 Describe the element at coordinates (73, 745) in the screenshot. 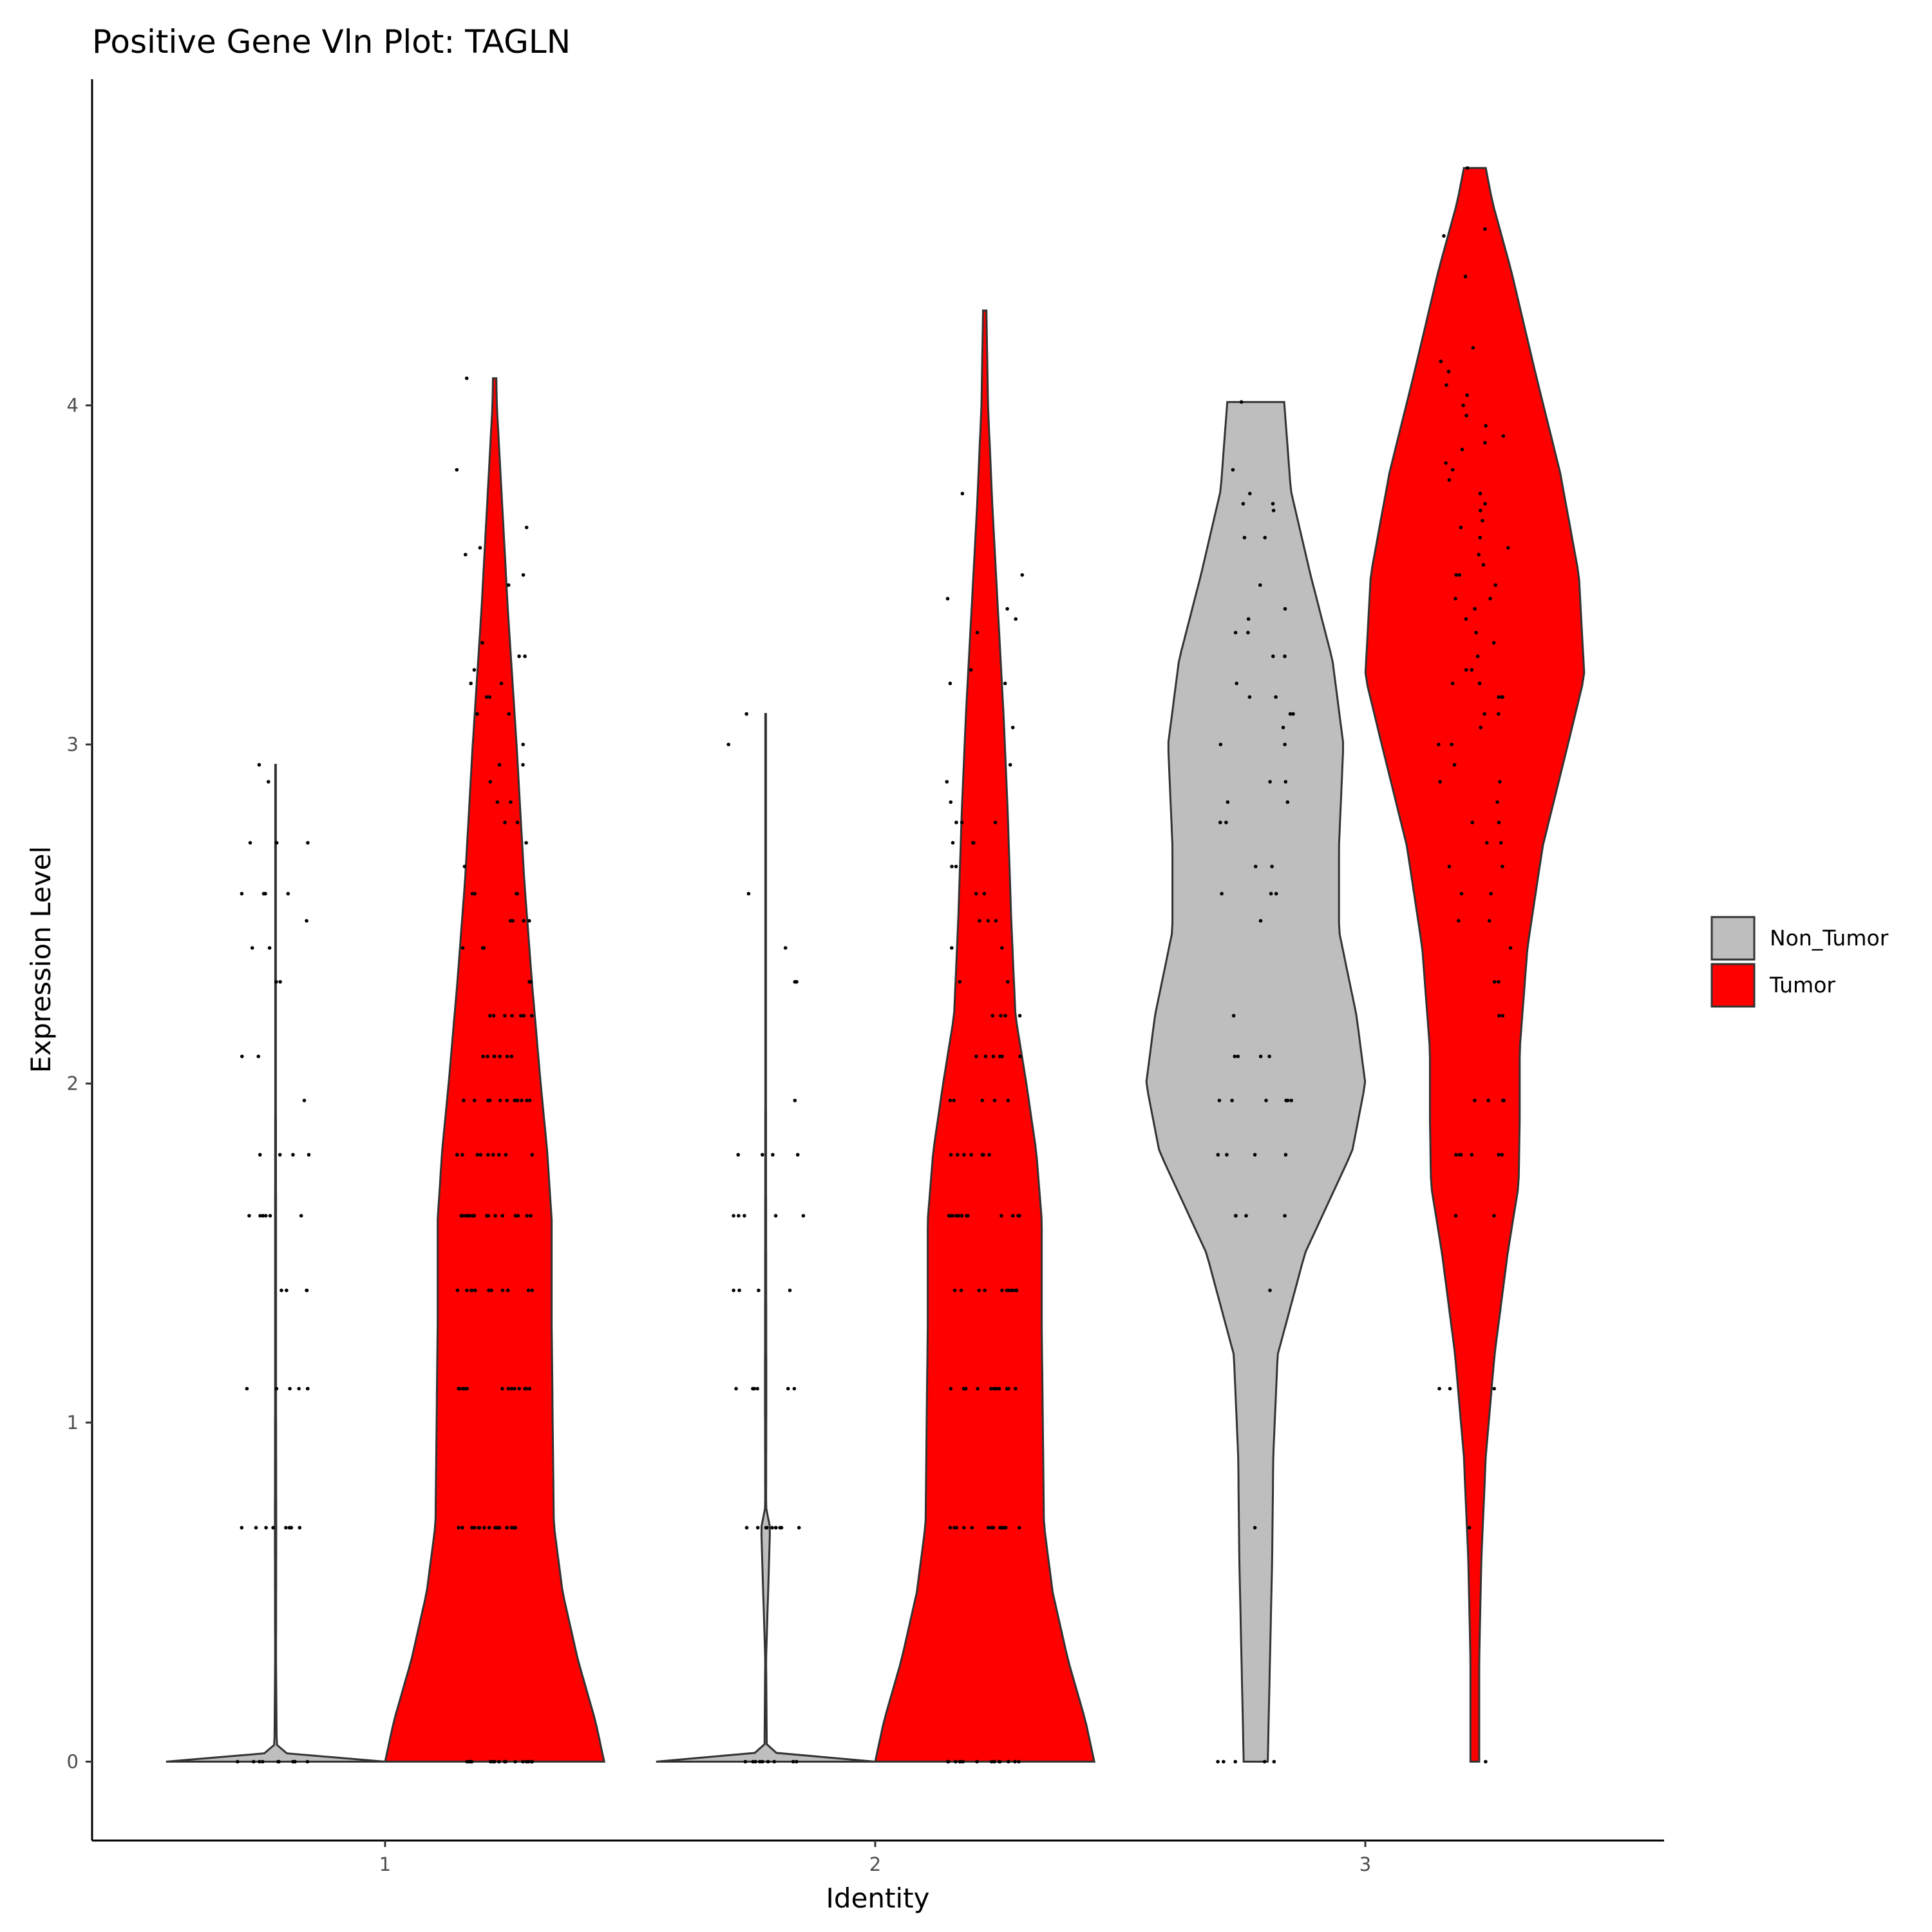

I see `y-tick-label: 3` at that location.